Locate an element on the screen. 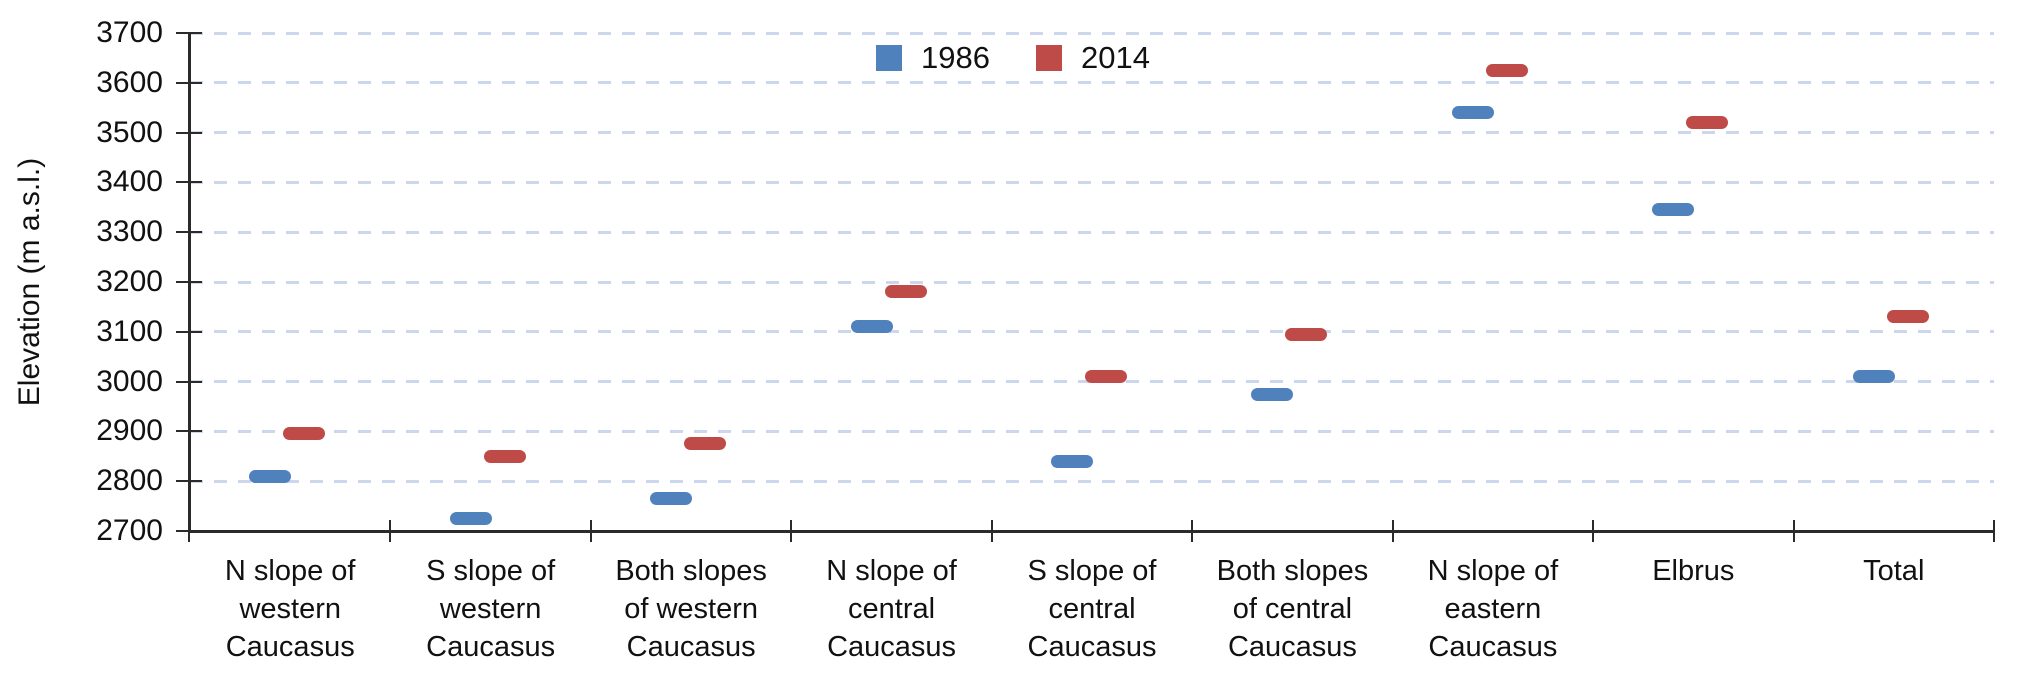 Image resolution: width=2020 pixels, height=691 pixels. legend-label-1986: 1986 is located at coordinates (955, 57).